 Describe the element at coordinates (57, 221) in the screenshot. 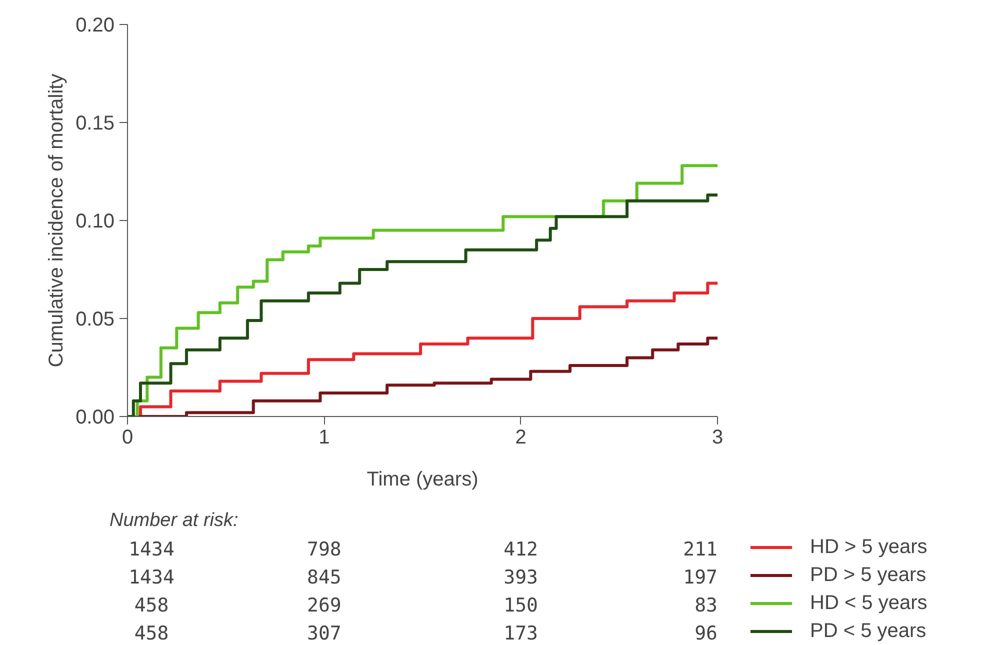

I see `y-axis-title: Cumulative incidence of mortality` at that location.